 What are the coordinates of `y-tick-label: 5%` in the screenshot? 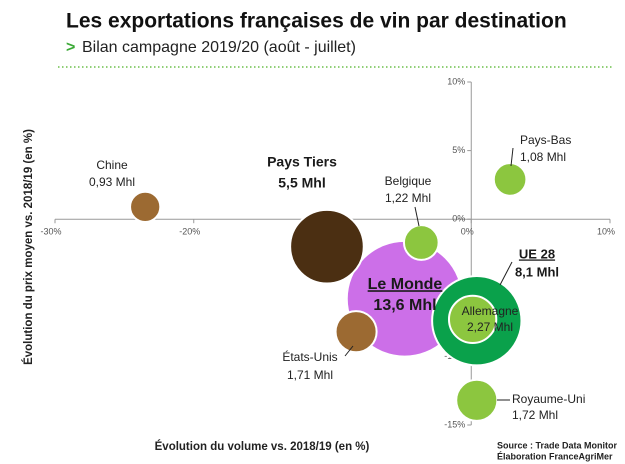 It's located at (458, 150).